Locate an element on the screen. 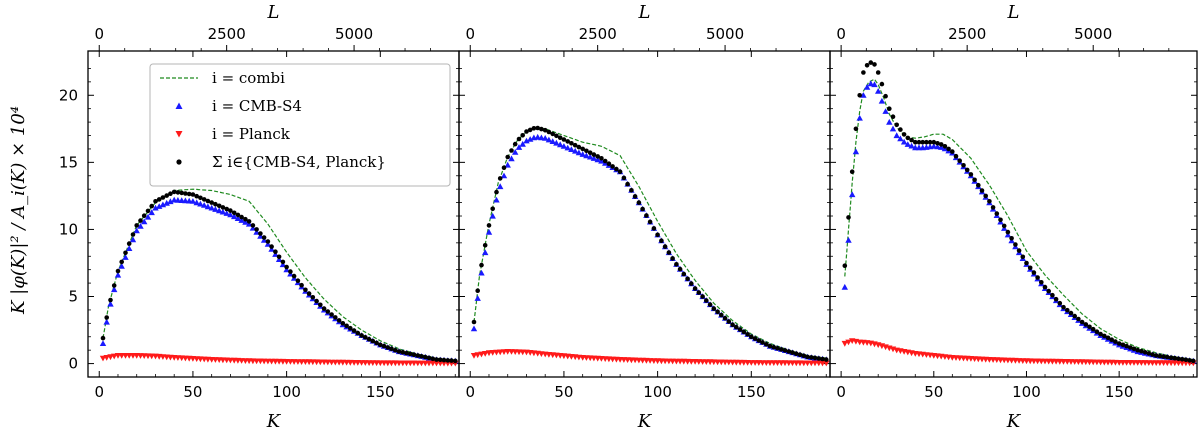 This screenshot has height=438, width=1200. legend-marker-dot is located at coordinates (179, 162).